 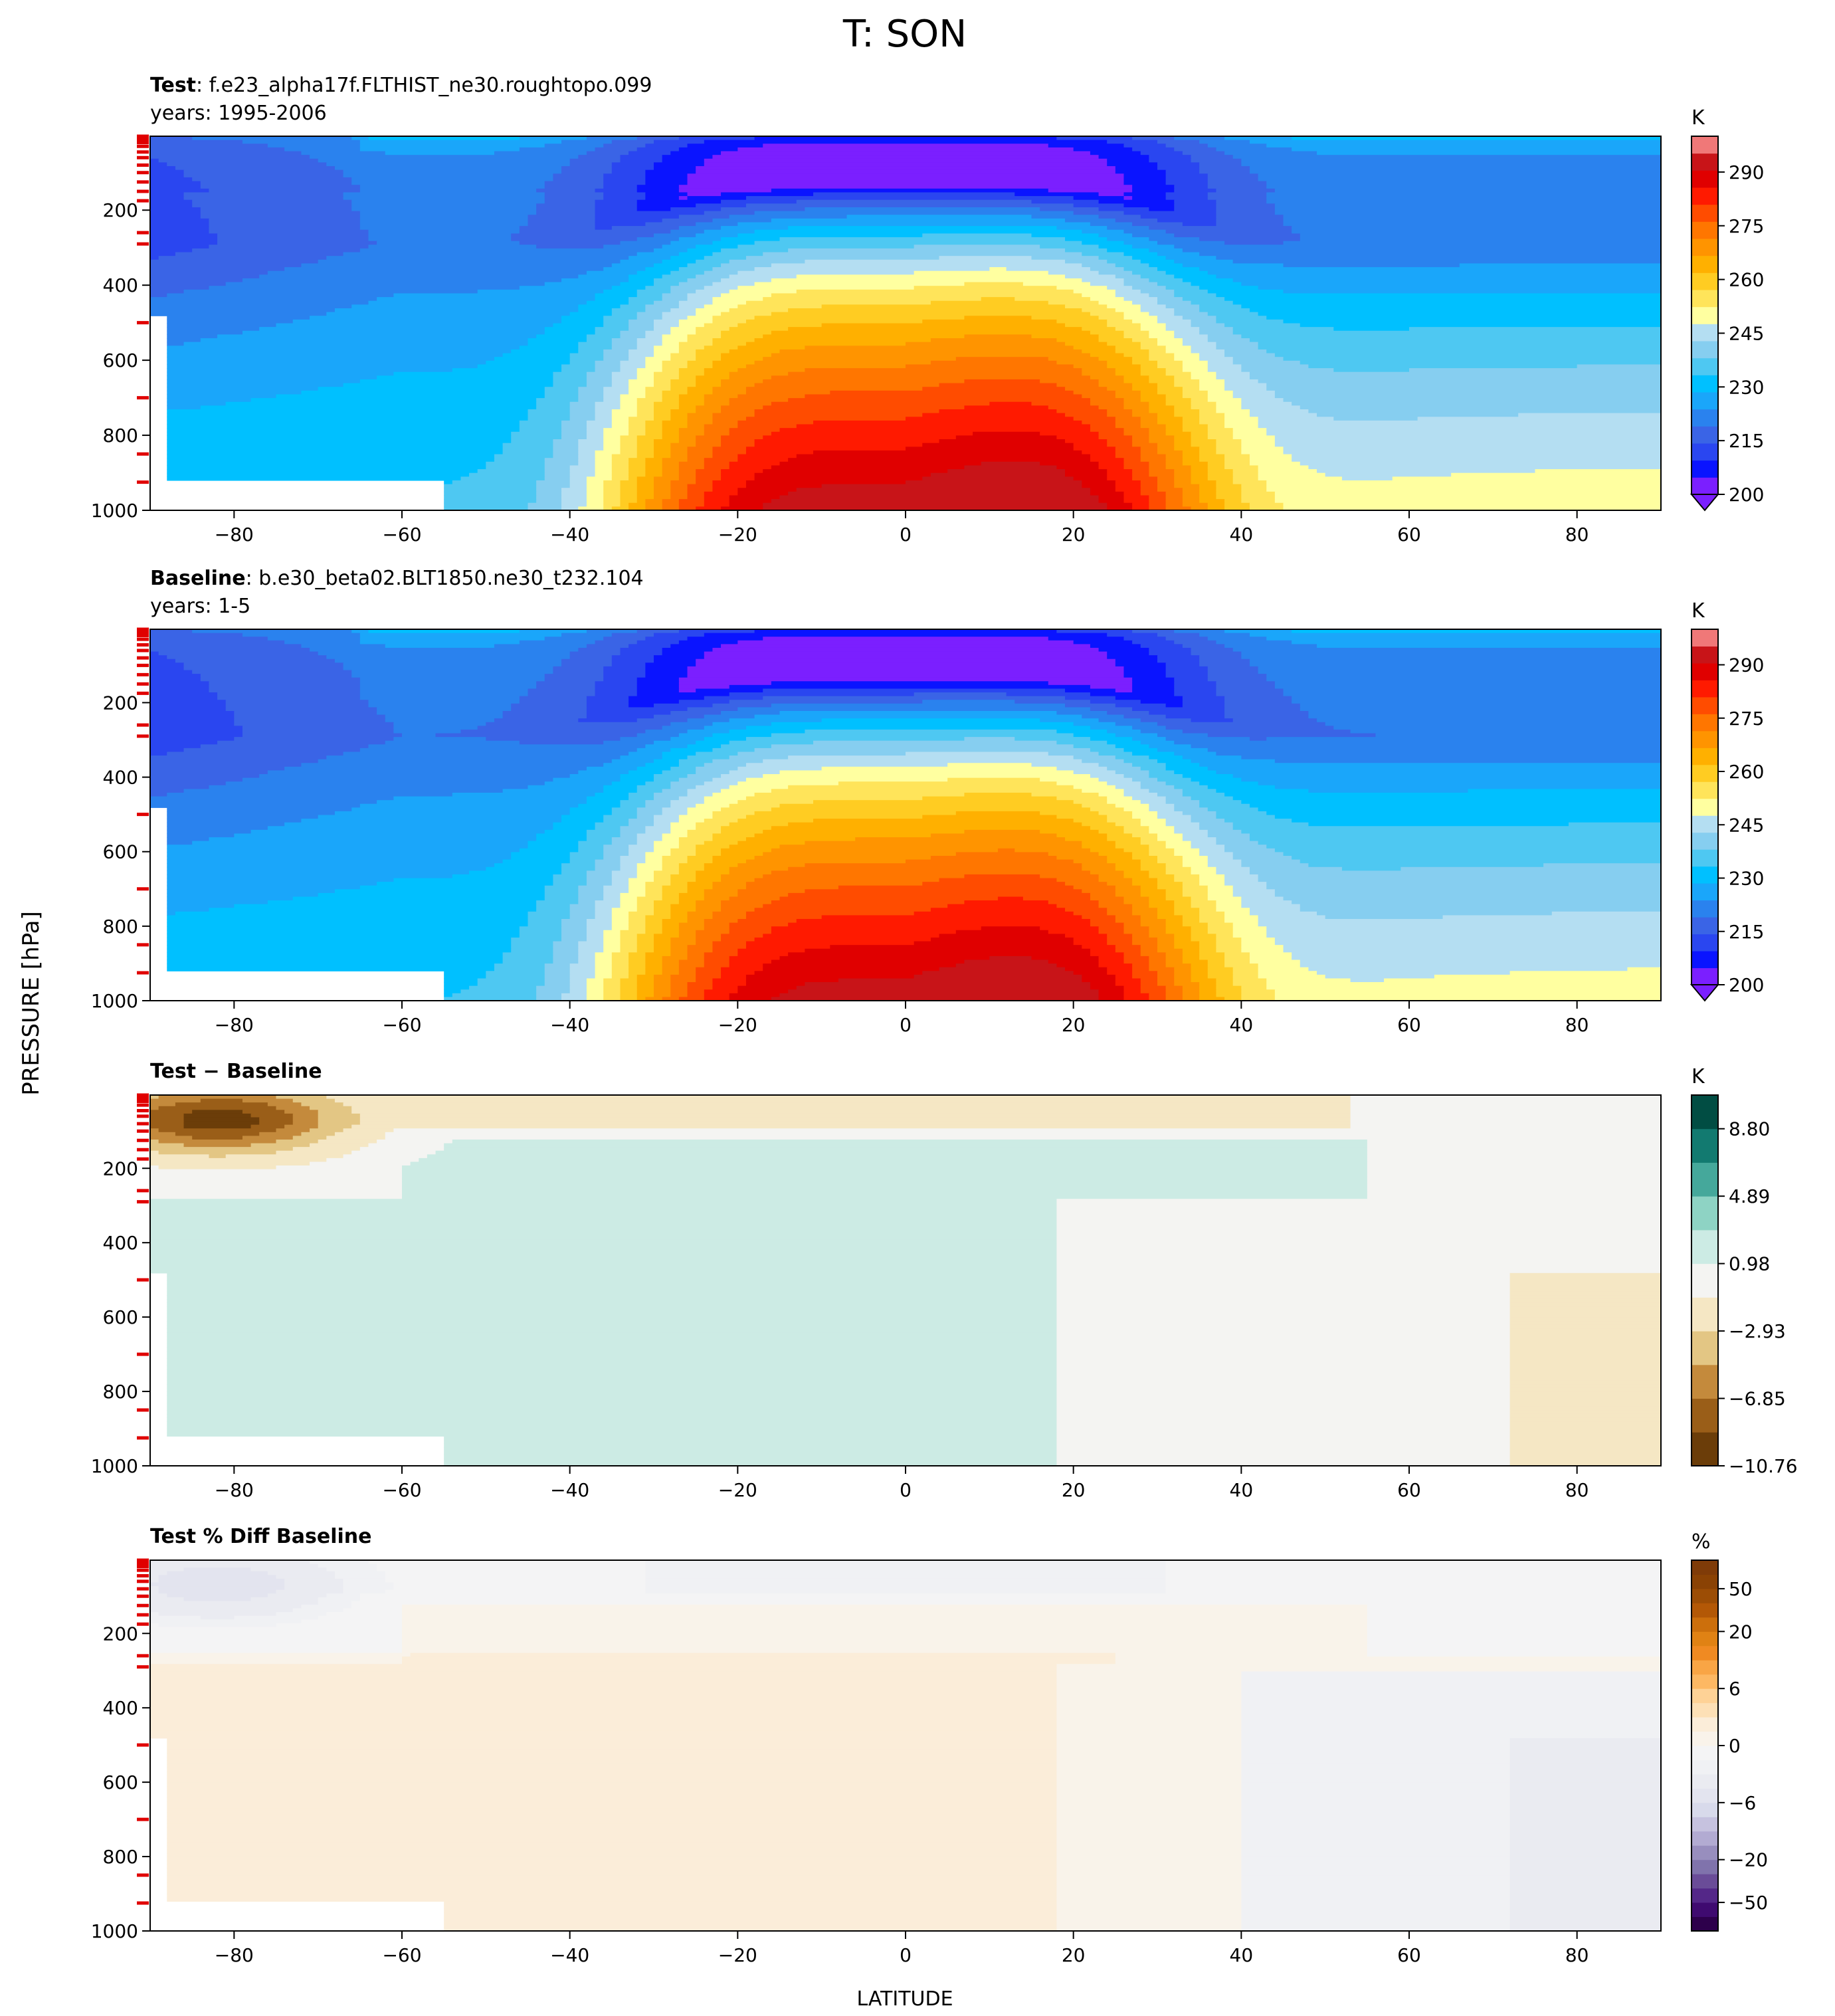 I want to click on colorbar-tick-label: 20, so click(x=1741, y=1632).